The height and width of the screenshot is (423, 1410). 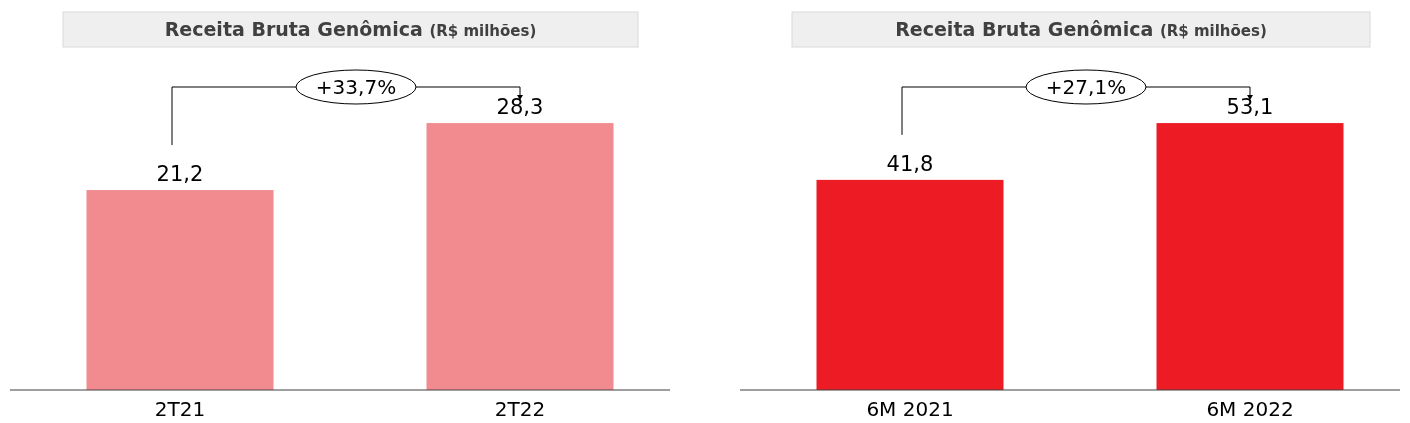 I want to click on x-tick-label: 6M 2022, so click(x=1250, y=409).